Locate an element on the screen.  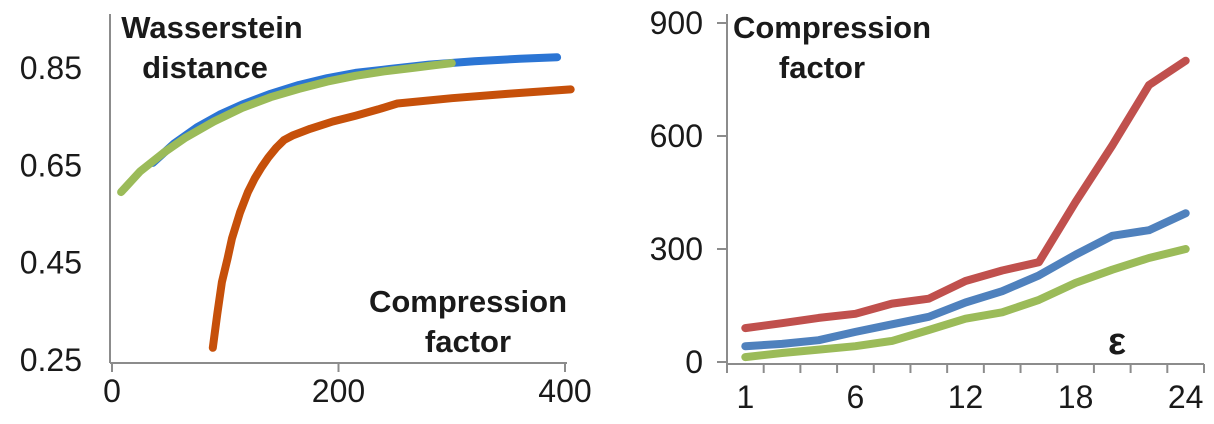
left-y-tick-label: 0.85 is located at coordinates (51, 68).